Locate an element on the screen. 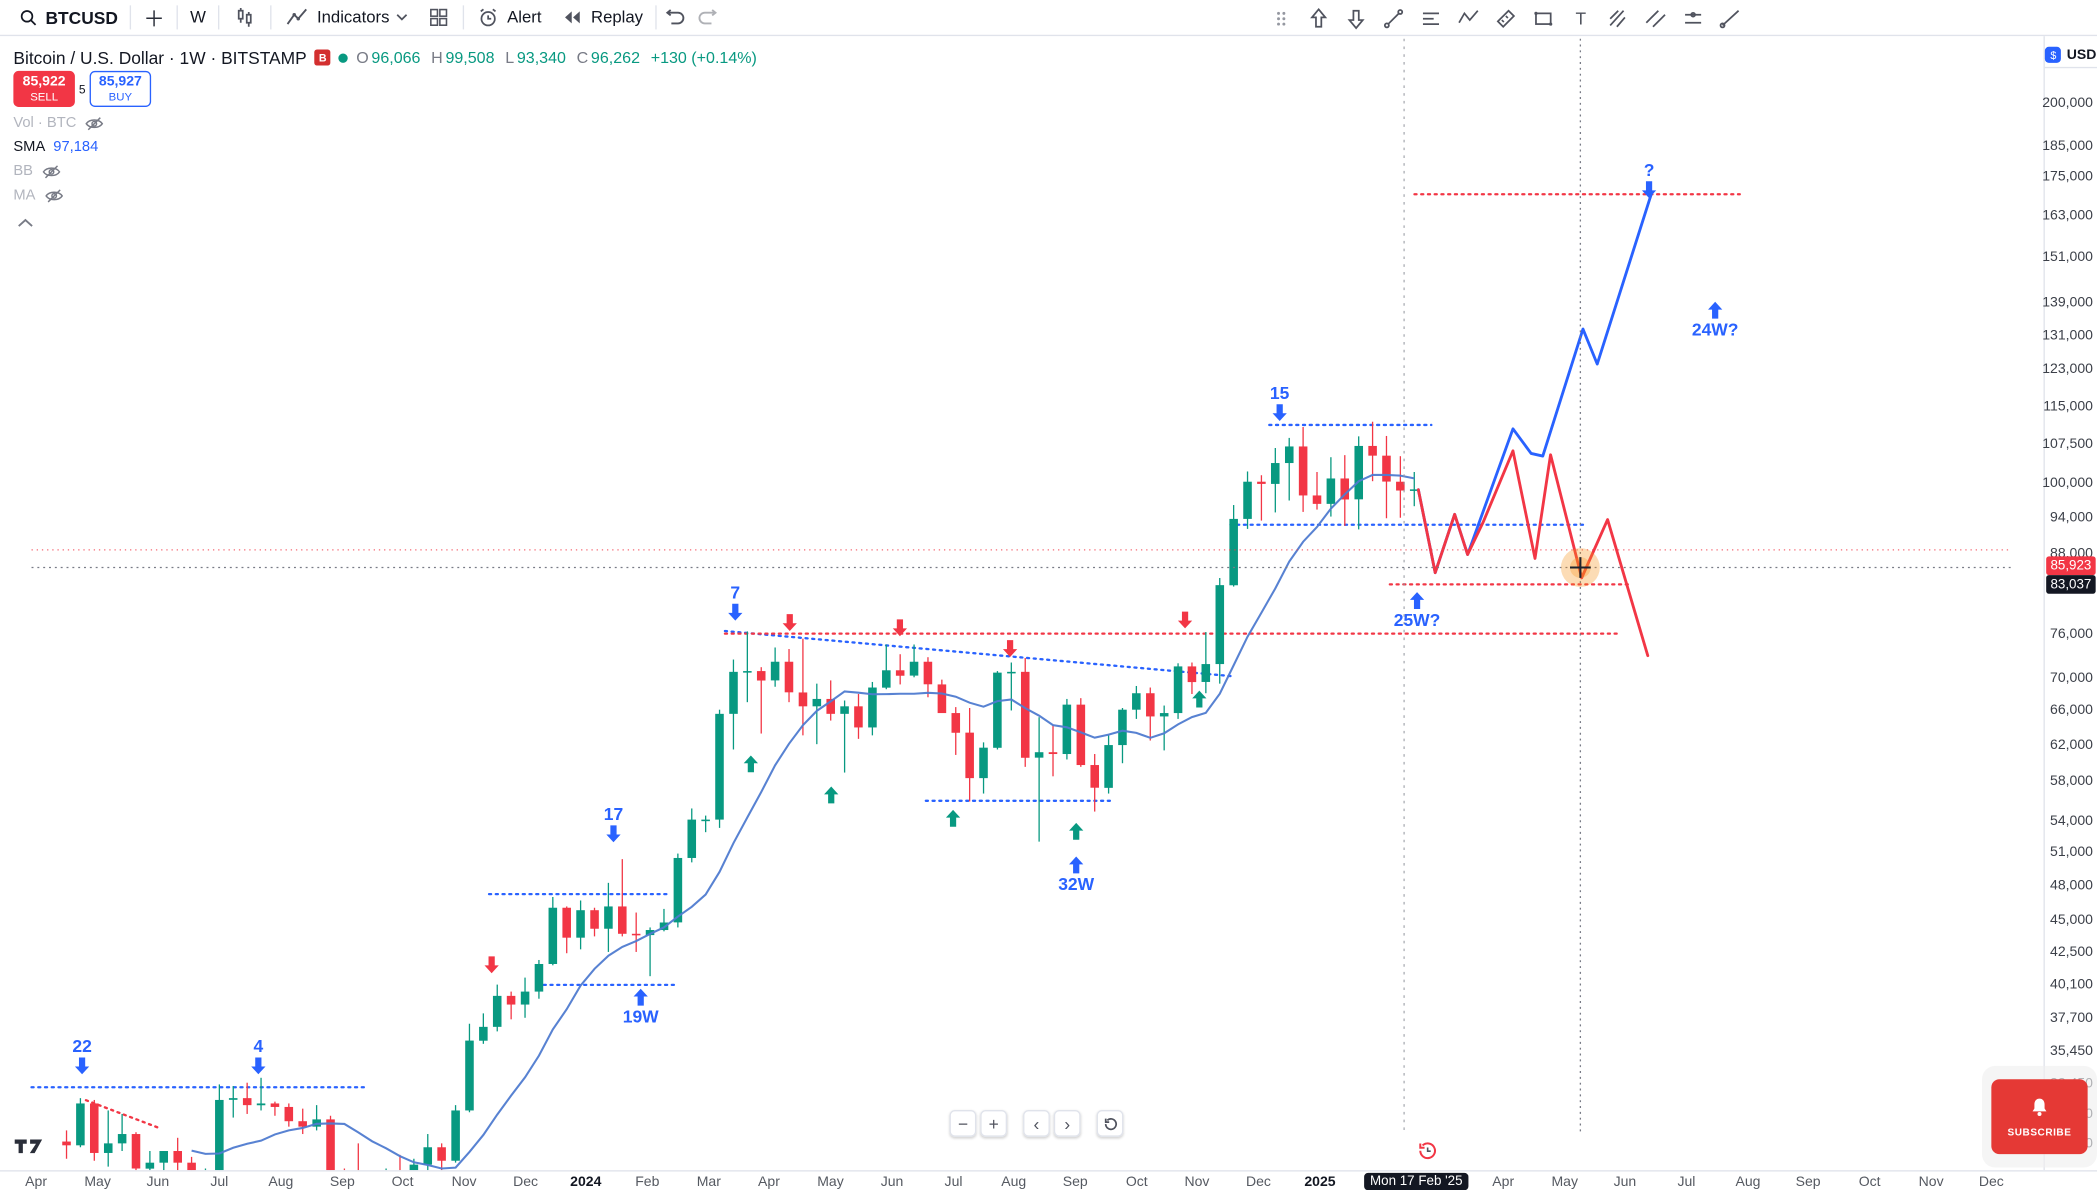 The image size is (2097, 1190). study-bb: BB is located at coordinates (37, 171).